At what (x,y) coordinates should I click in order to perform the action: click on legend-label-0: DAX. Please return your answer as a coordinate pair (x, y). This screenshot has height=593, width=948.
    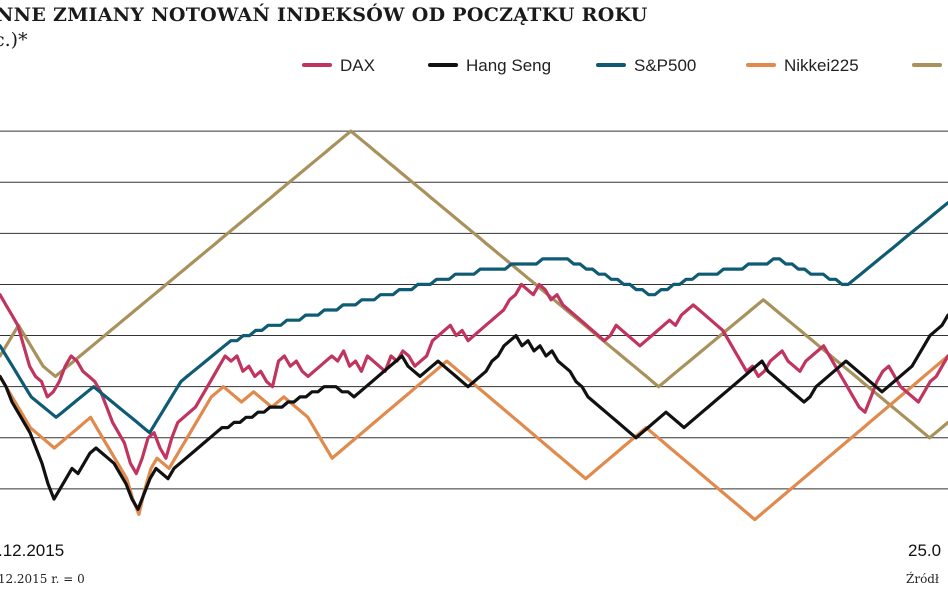
    Looking at the image, I should click on (357, 65).